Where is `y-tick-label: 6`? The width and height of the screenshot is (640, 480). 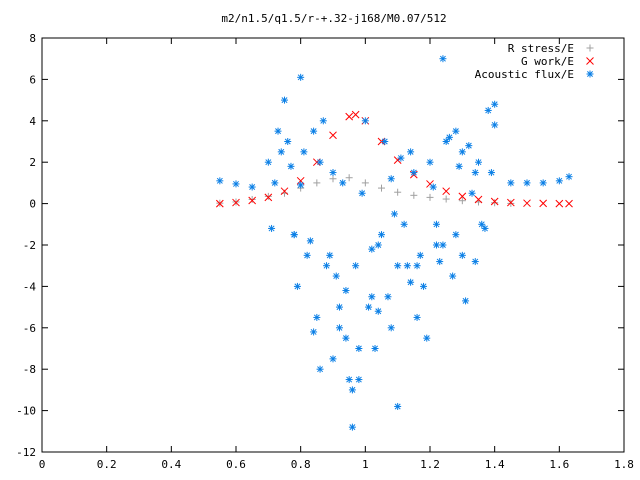
y-tick-label: 6 is located at coordinates (32, 79).